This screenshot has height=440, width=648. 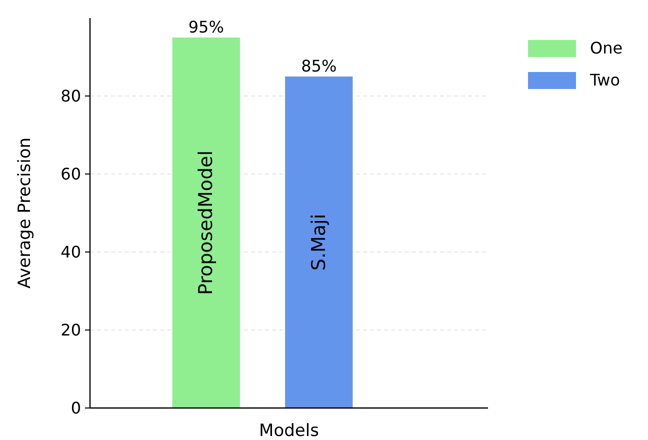 What do you see at coordinates (70, 252) in the screenshot?
I see `y-tick-label: 40` at bounding box center [70, 252].